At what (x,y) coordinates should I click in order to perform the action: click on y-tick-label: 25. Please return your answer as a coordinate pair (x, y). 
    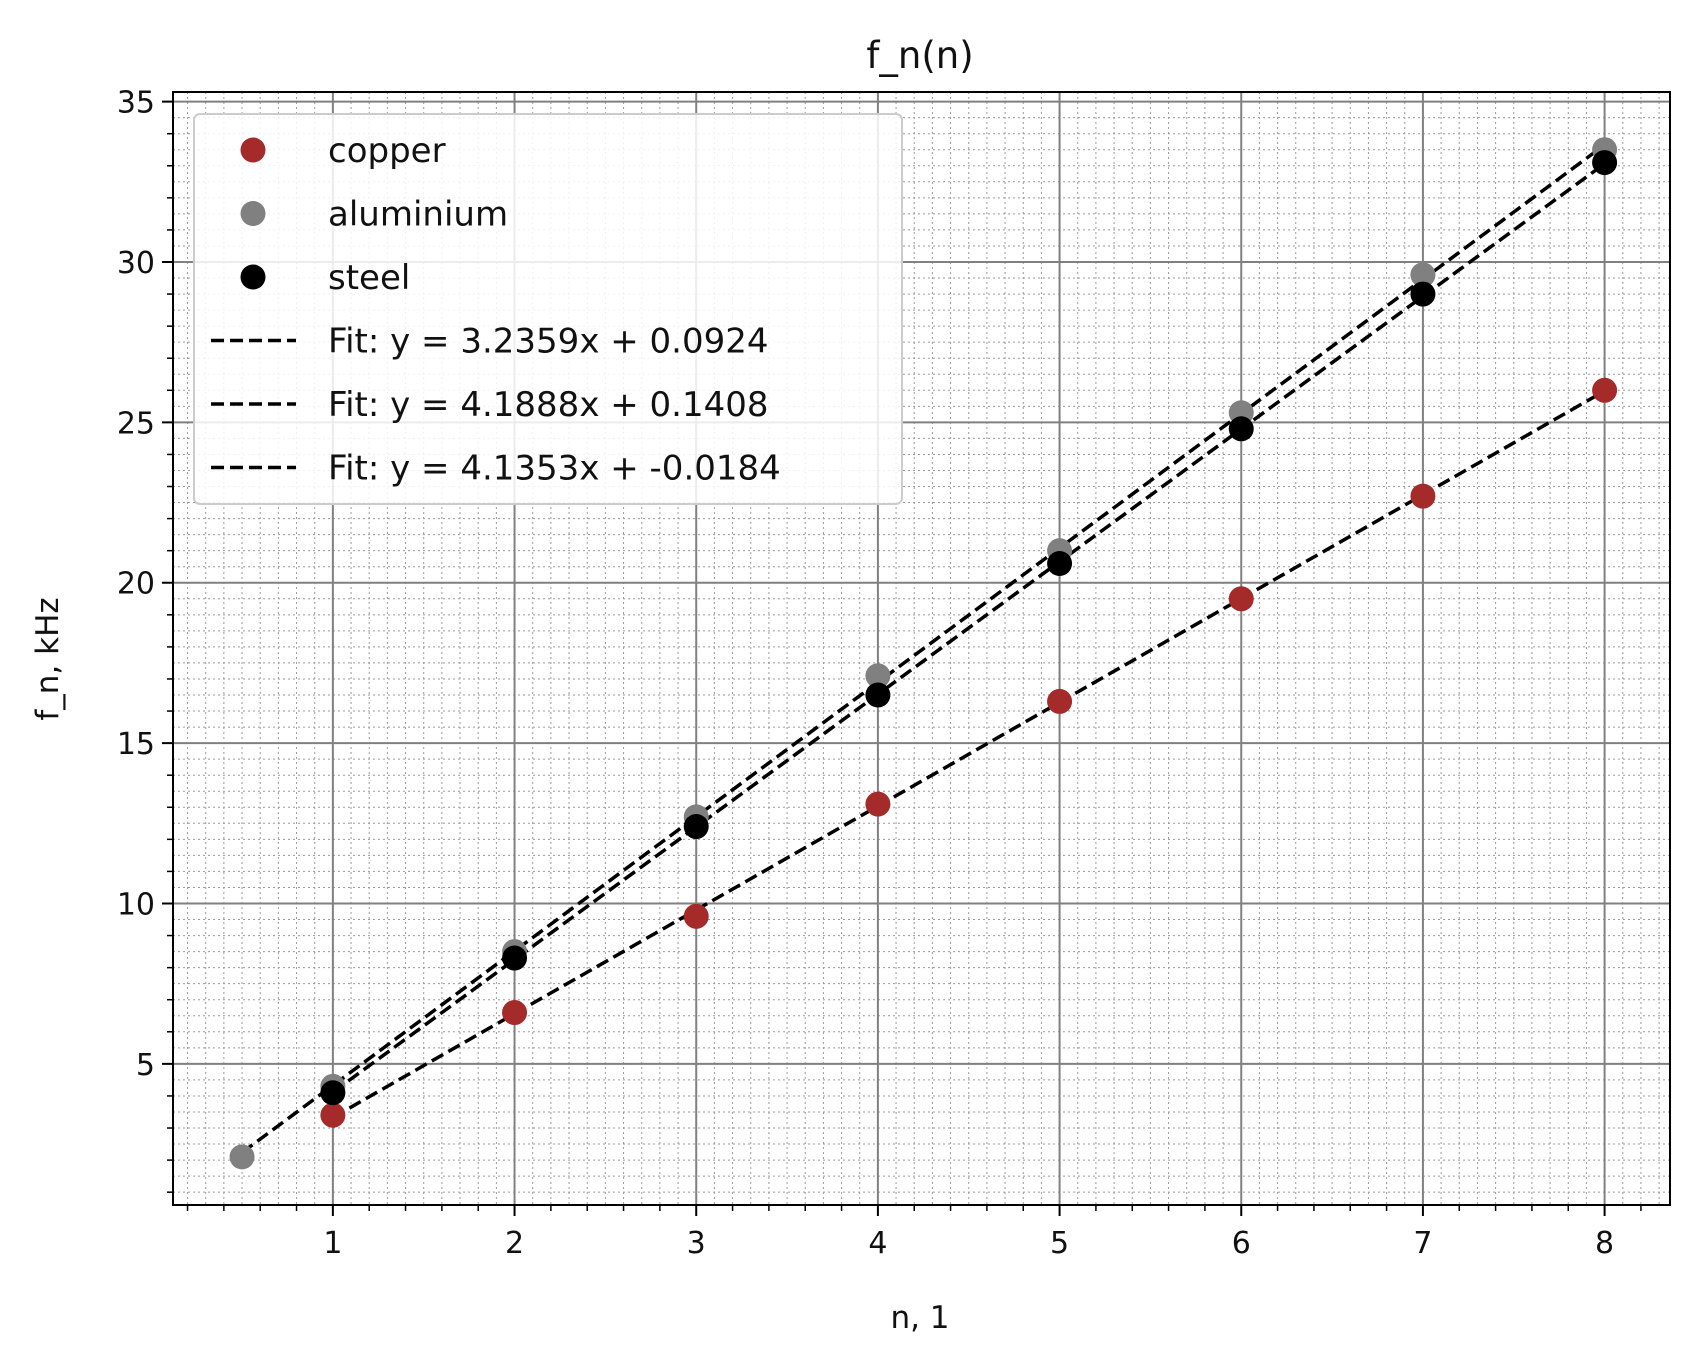
    Looking at the image, I should click on (136, 423).